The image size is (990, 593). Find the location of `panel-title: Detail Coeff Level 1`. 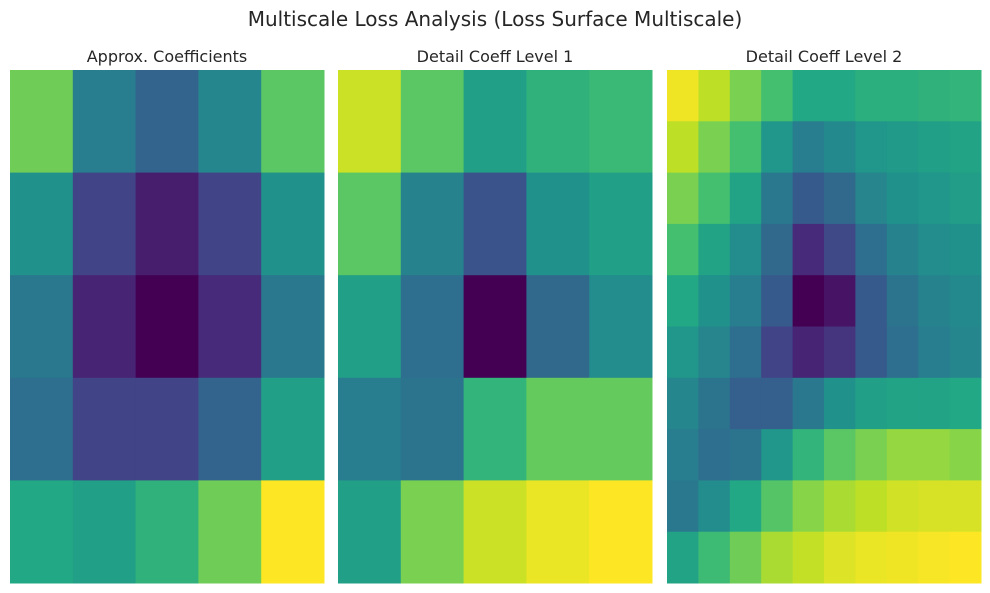

panel-title: Detail Coeff Level 1 is located at coordinates (495, 56).